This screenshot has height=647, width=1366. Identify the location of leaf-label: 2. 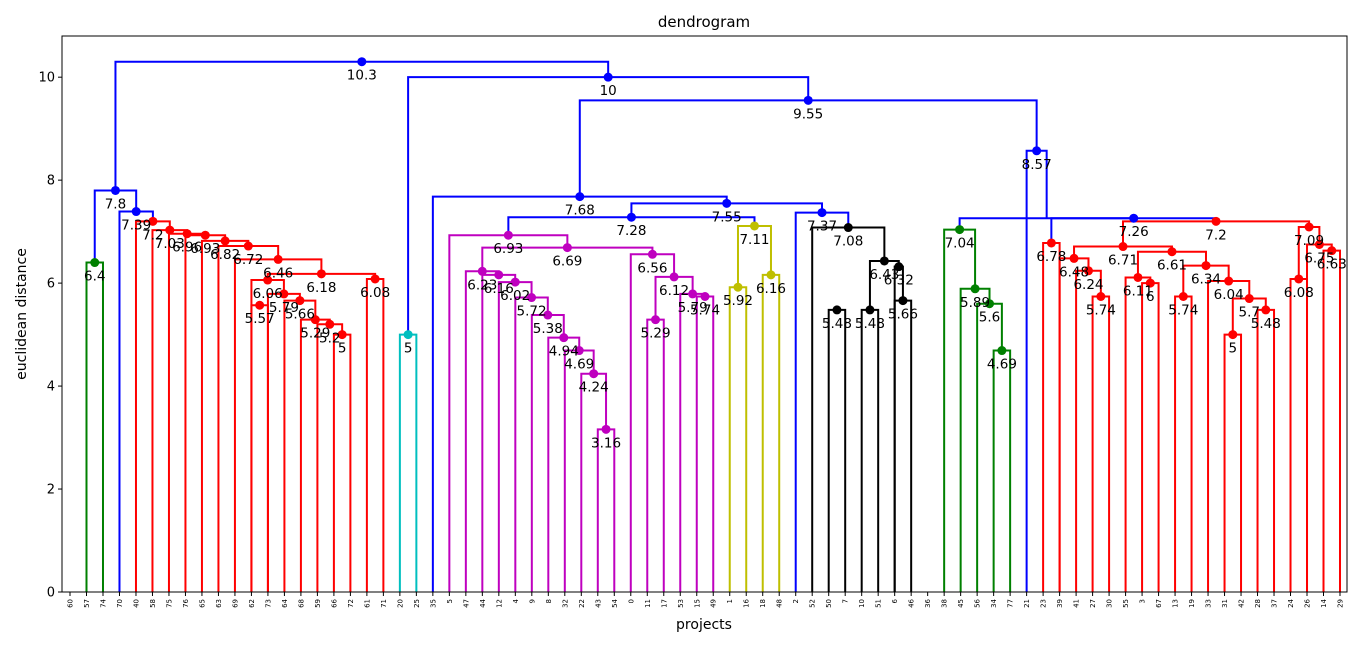
(796, 601).